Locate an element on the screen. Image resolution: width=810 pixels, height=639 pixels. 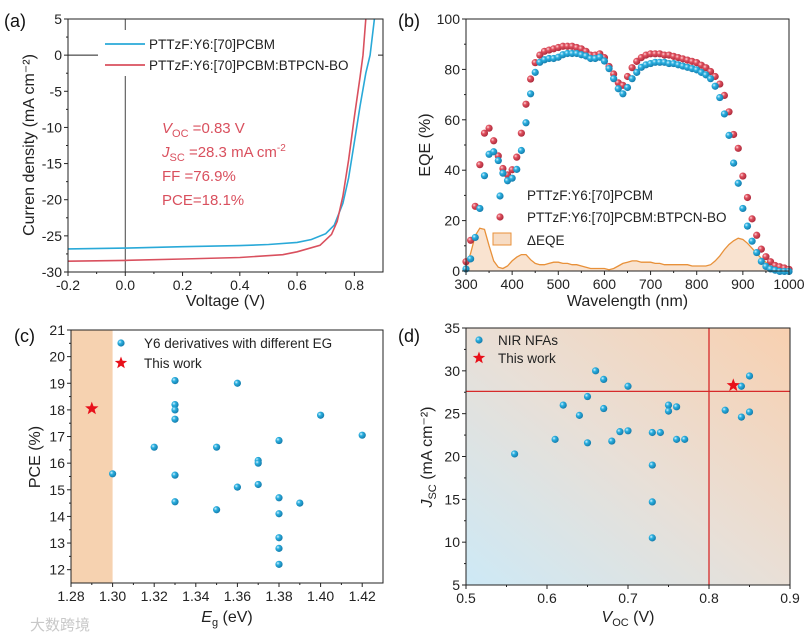
x-tick-label: 1000 is located at coordinates (788, 284).